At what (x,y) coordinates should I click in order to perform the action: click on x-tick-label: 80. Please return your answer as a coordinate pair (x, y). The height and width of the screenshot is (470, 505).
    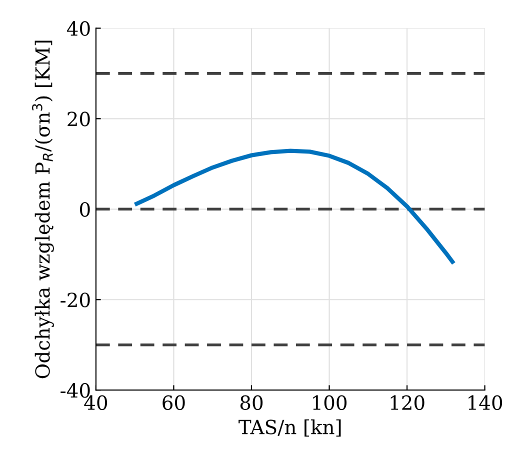
    Looking at the image, I should click on (251, 402).